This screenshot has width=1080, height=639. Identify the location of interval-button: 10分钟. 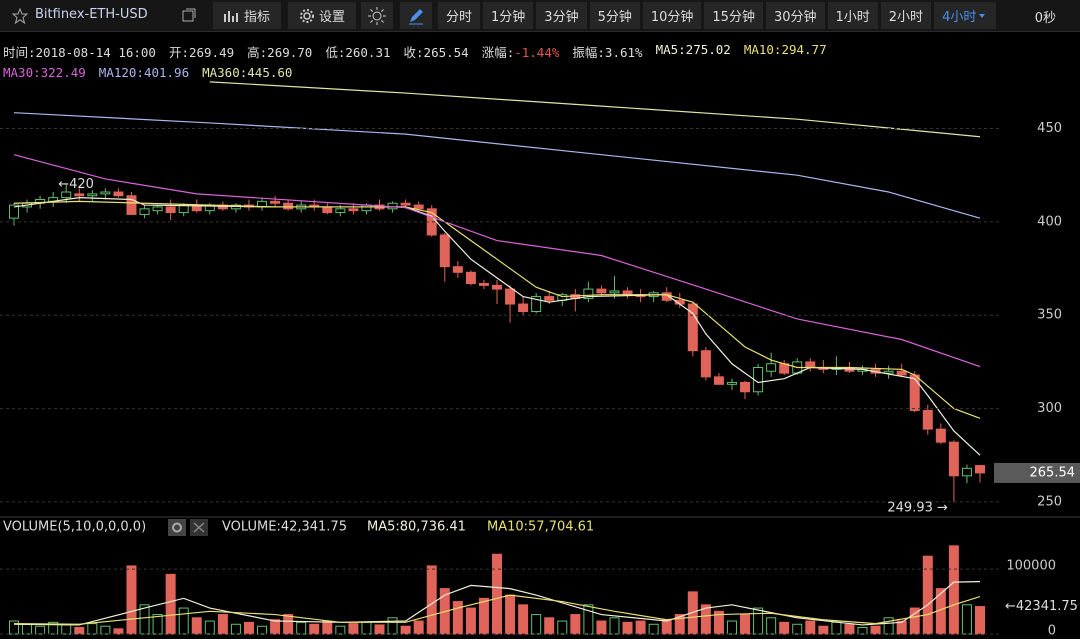
(672, 15).